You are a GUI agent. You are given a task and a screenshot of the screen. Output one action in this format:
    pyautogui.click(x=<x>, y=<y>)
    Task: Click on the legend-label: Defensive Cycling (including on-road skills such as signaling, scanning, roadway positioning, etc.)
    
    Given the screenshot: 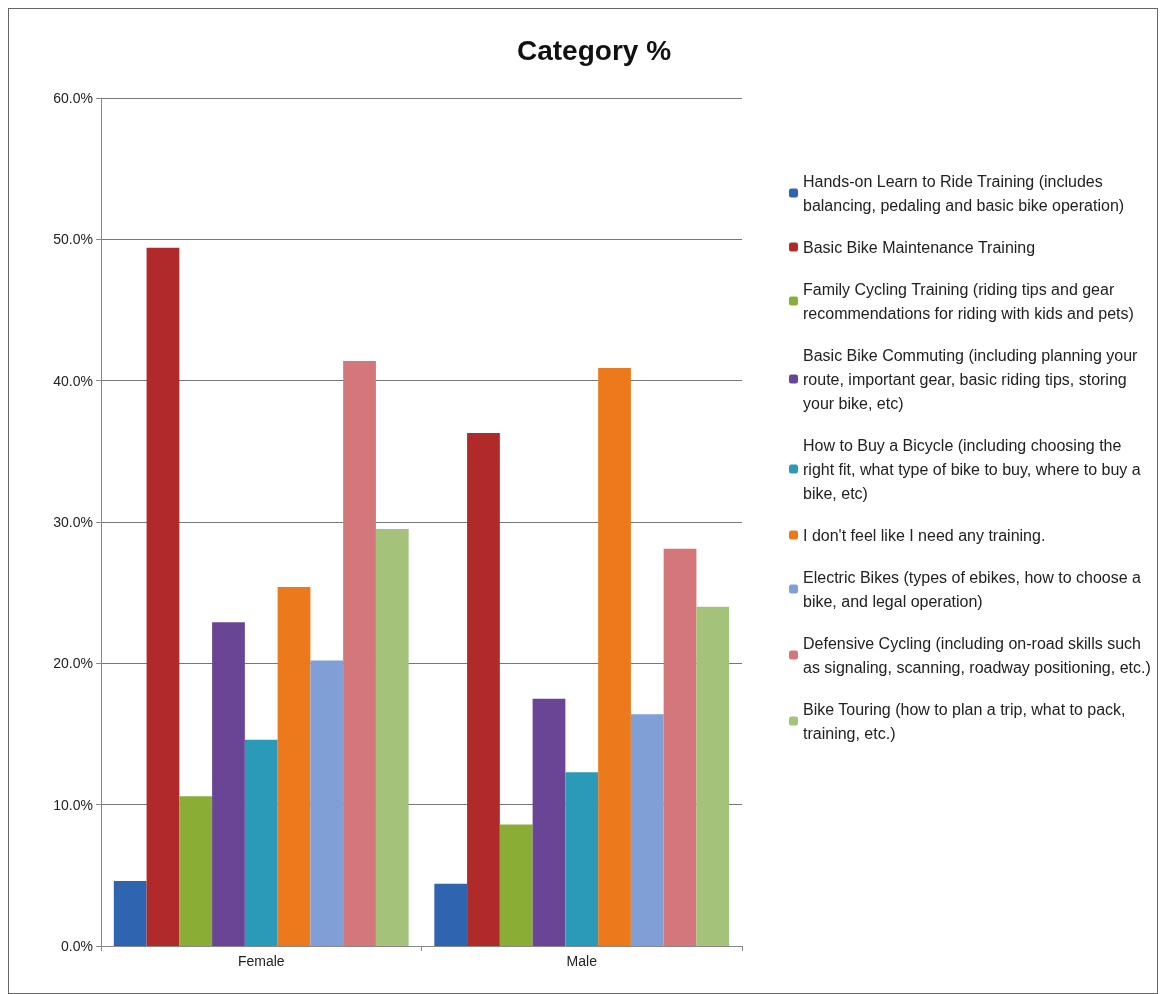 What is the action you would take?
    pyautogui.click(x=977, y=655)
    